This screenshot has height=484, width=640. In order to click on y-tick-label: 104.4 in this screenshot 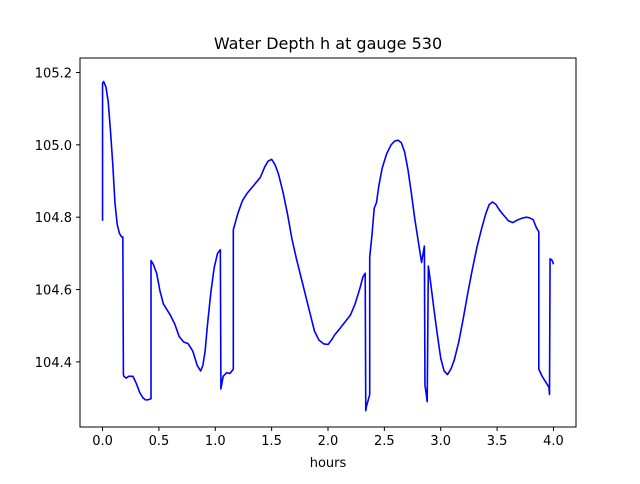, I will do `click(53, 363)`.